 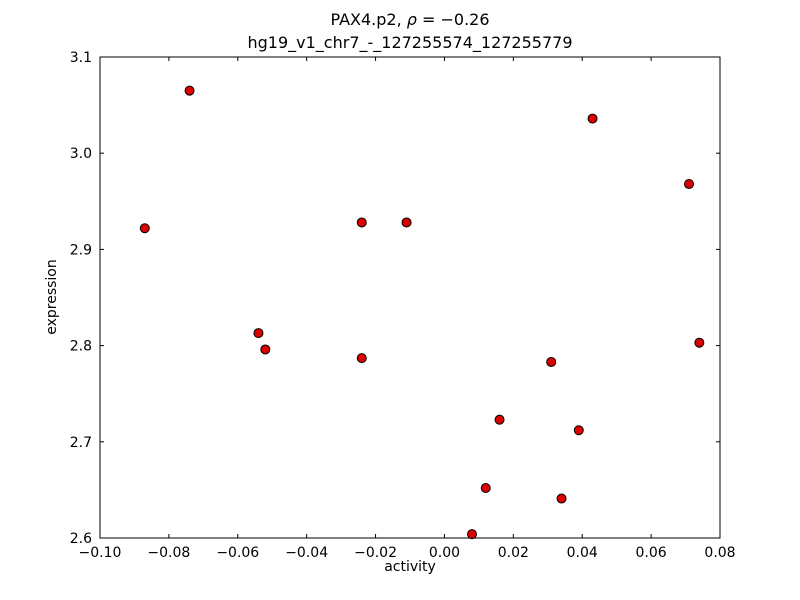 I want to click on title-rho-value: = −0.26, so click(x=453, y=19).